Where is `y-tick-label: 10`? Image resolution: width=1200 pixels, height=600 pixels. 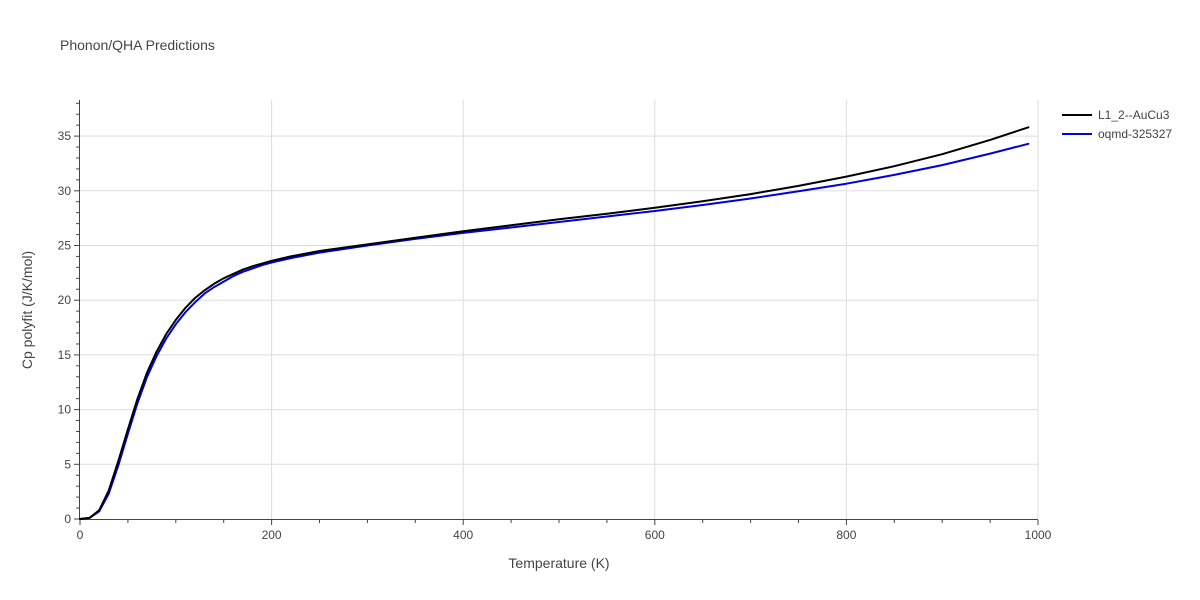
y-tick-label: 10 is located at coordinates (65, 410).